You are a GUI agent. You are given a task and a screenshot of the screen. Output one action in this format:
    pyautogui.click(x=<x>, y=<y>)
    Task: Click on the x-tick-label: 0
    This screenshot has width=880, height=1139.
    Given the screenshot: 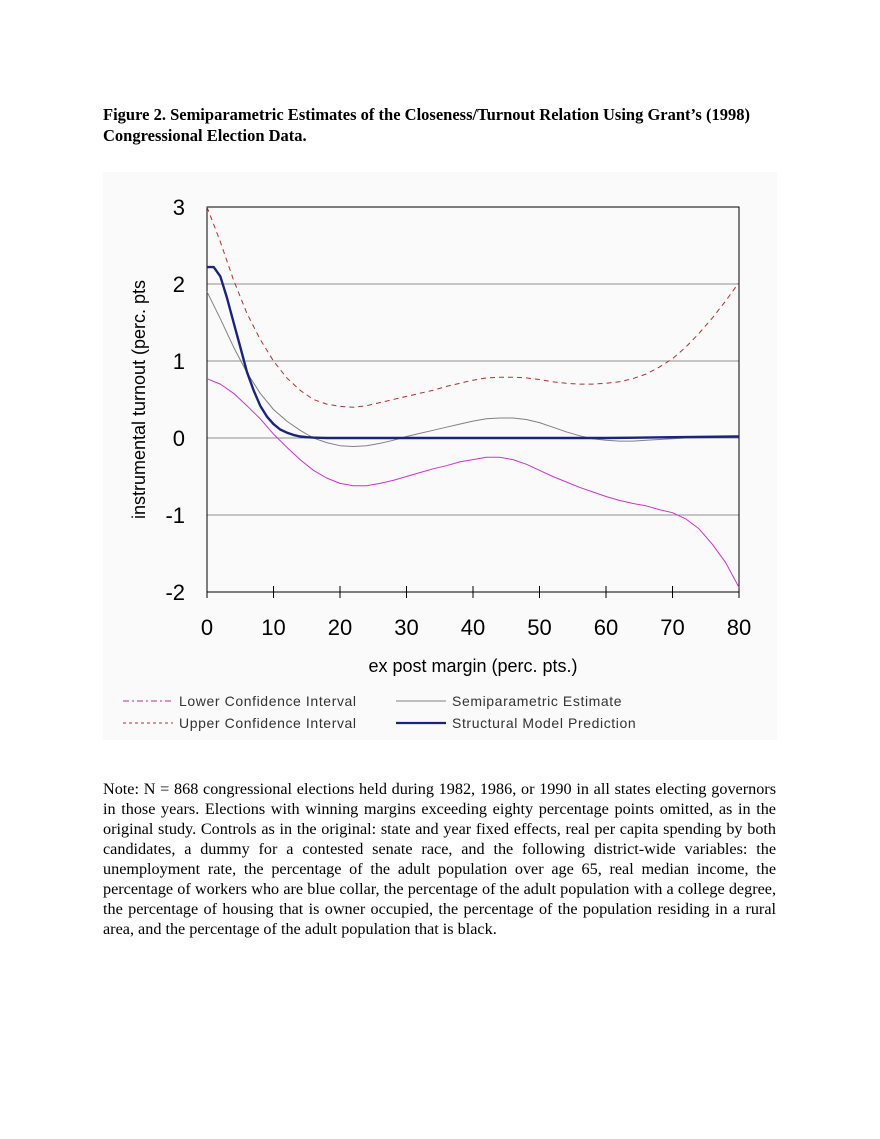 What is the action you would take?
    pyautogui.click(x=207, y=627)
    